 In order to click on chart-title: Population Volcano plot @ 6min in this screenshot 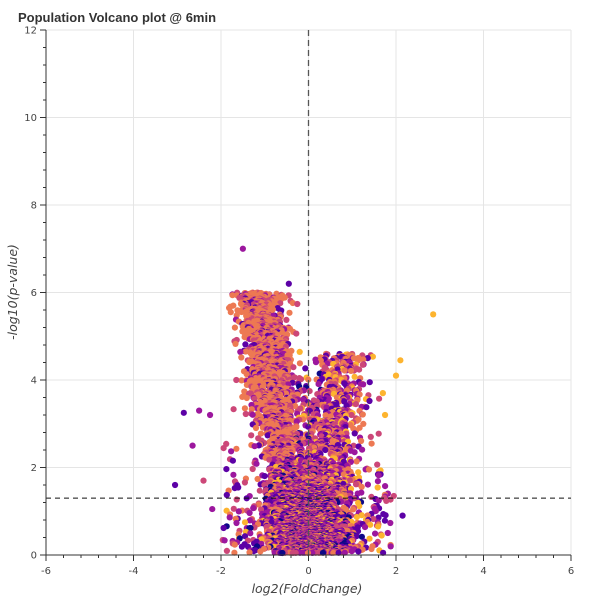, I will do `click(117, 17)`.